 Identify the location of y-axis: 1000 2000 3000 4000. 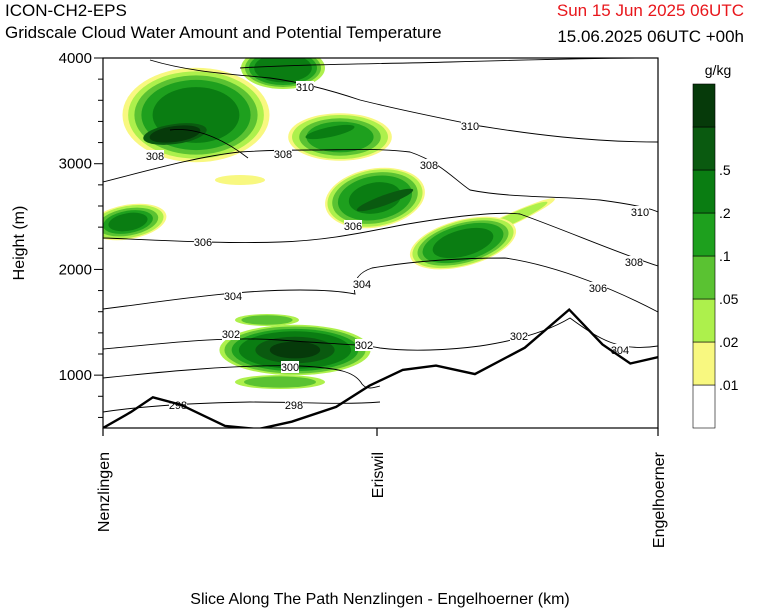
(81, 234).